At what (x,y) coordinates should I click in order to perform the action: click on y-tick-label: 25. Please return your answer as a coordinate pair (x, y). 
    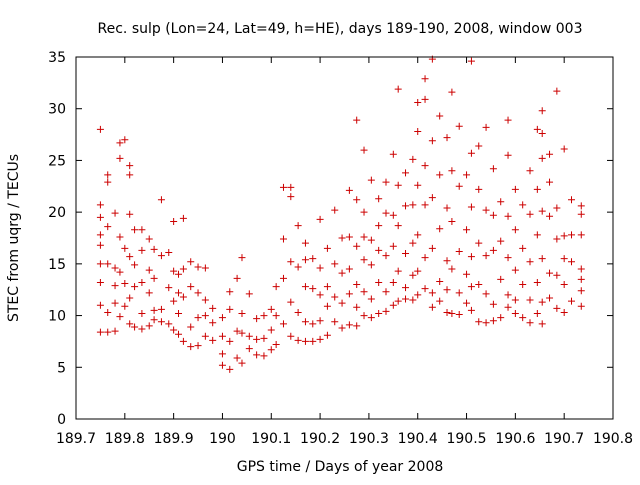
    Looking at the image, I should click on (57, 161).